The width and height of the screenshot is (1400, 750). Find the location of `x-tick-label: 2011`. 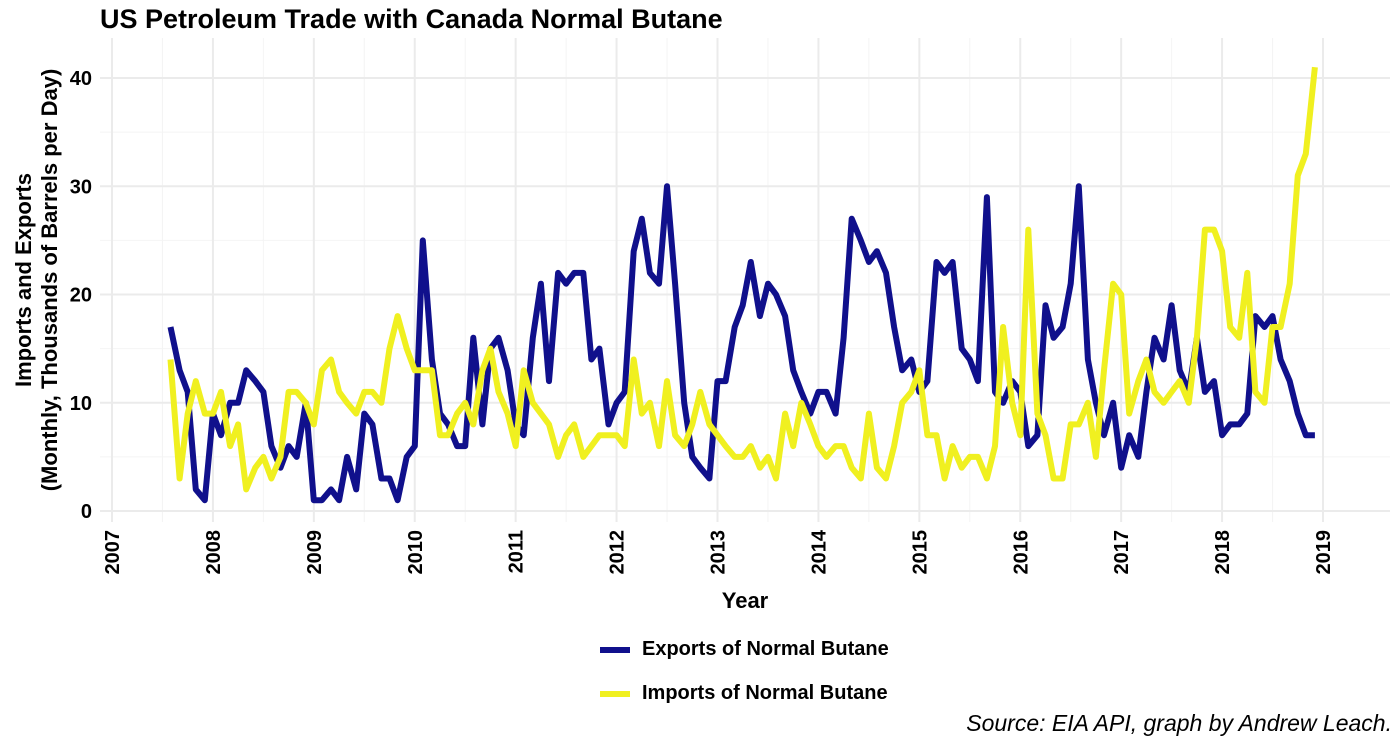

x-tick-label: 2011 is located at coordinates (517, 551).